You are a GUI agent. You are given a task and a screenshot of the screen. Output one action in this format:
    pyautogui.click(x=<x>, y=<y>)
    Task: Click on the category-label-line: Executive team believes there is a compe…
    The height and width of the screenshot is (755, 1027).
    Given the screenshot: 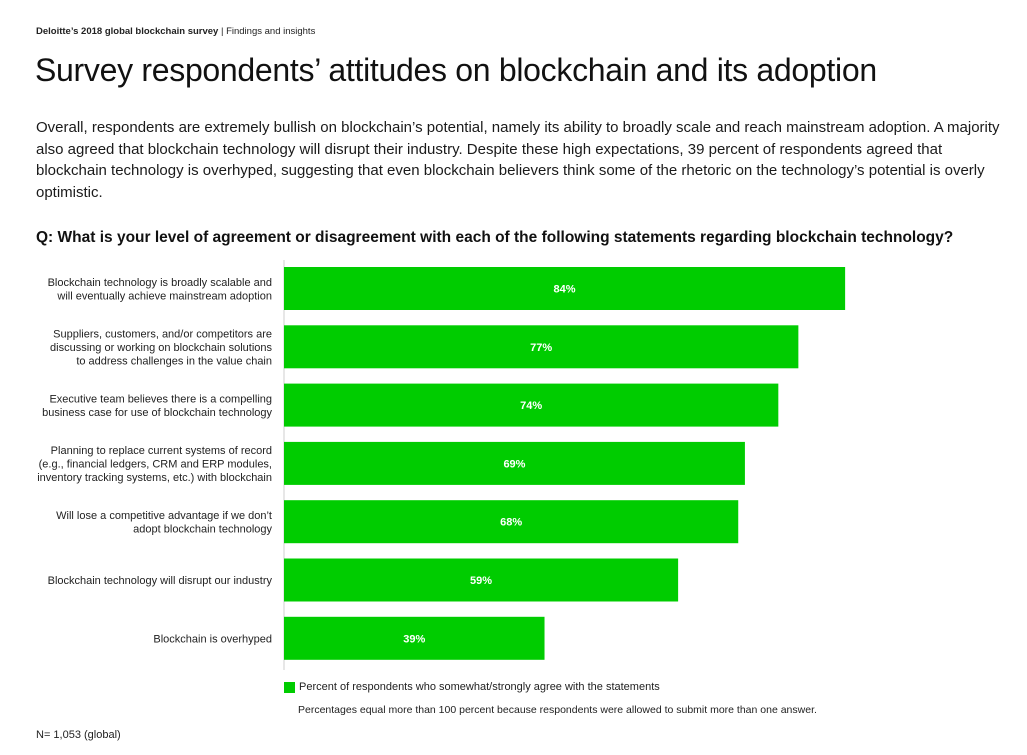 What is the action you would take?
    pyautogui.click(x=160, y=399)
    